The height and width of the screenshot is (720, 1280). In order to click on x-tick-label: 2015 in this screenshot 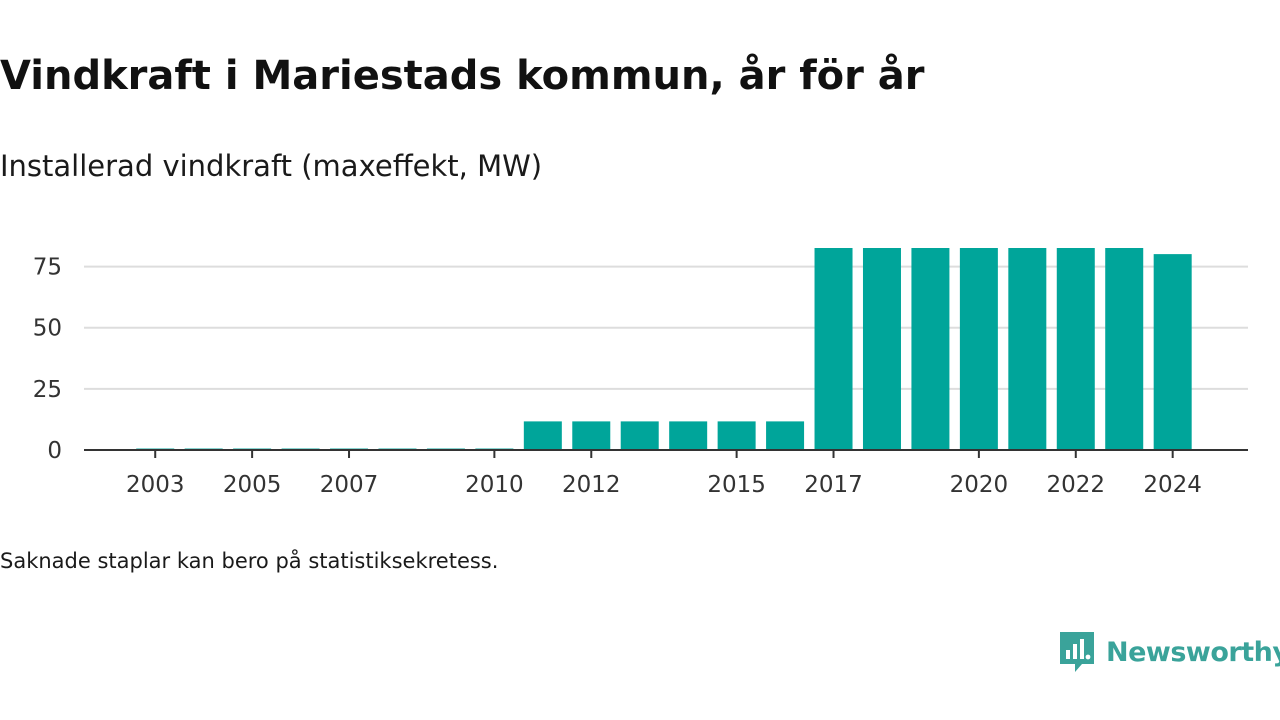, I will do `click(736, 485)`.